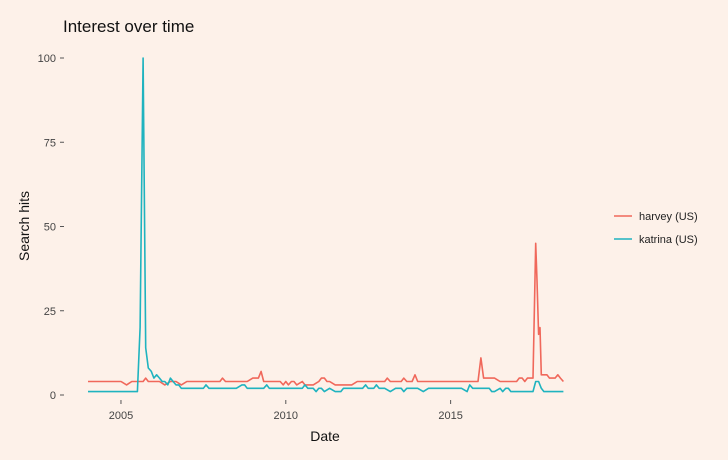 The image size is (728, 460). What do you see at coordinates (286, 416) in the screenshot?
I see `x-tick-label: 2010` at bounding box center [286, 416].